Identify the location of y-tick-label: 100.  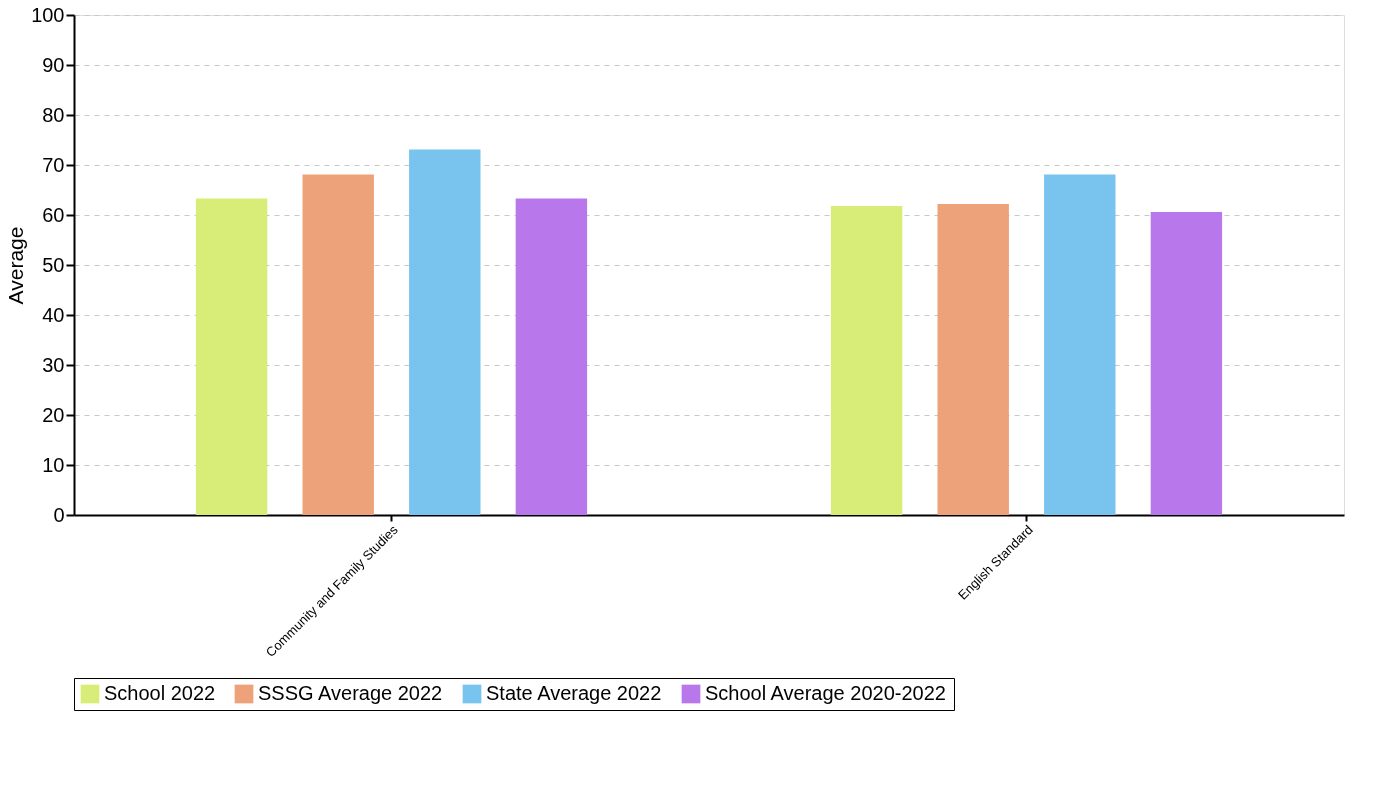
(48, 14).